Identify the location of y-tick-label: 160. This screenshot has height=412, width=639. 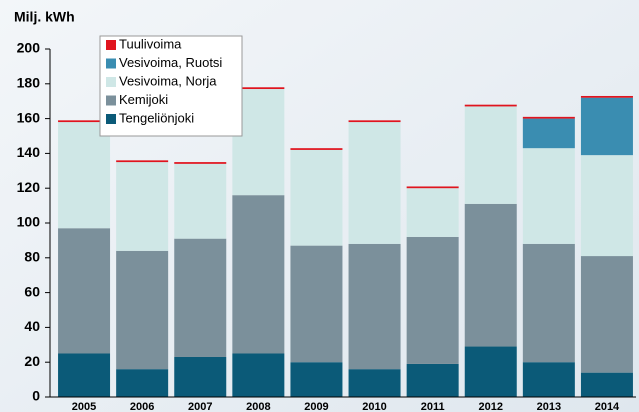
(29, 117).